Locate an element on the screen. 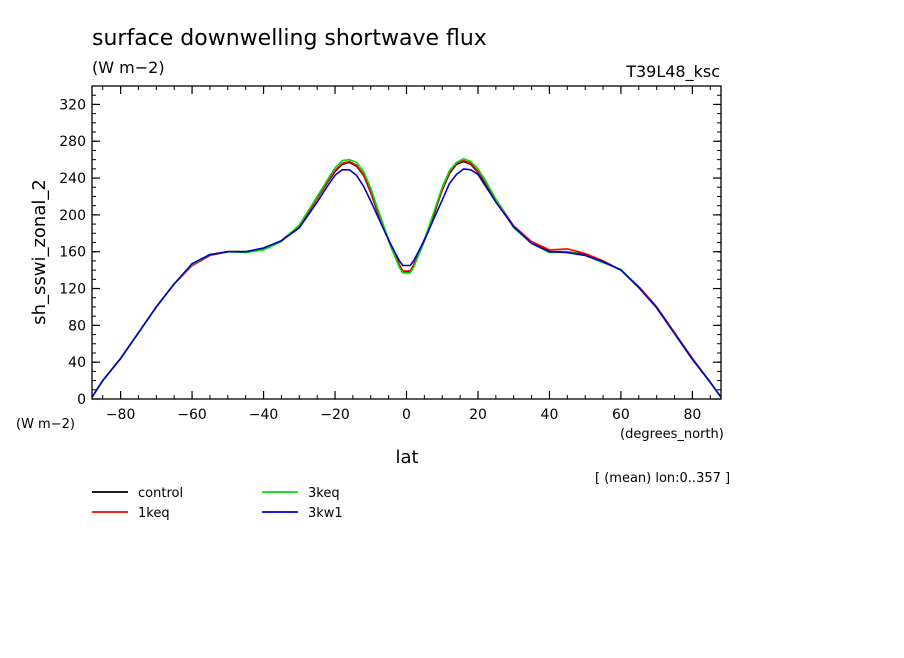 The width and height of the screenshot is (904, 658). x-tick-label: 40 is located at coordinates (550, 415).